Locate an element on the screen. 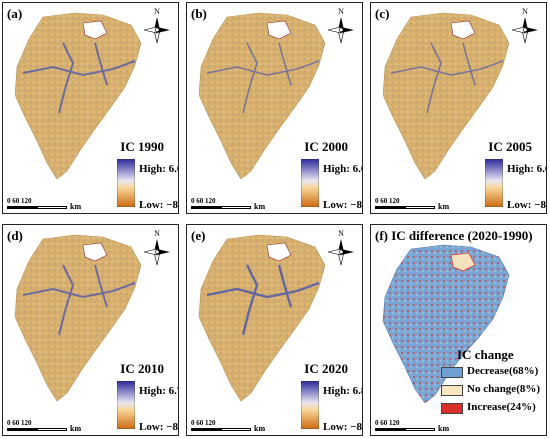  legend-high: High: 6.86 is located at coordinates (342, 391).